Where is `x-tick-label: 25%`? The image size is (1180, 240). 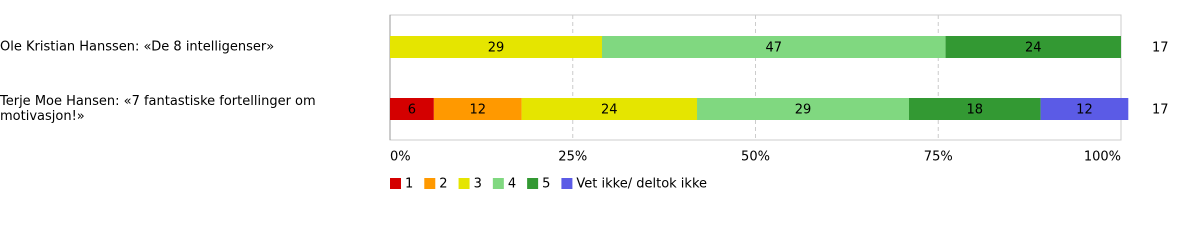
x-tick-label: 25% is located at coordinates (572, 157).